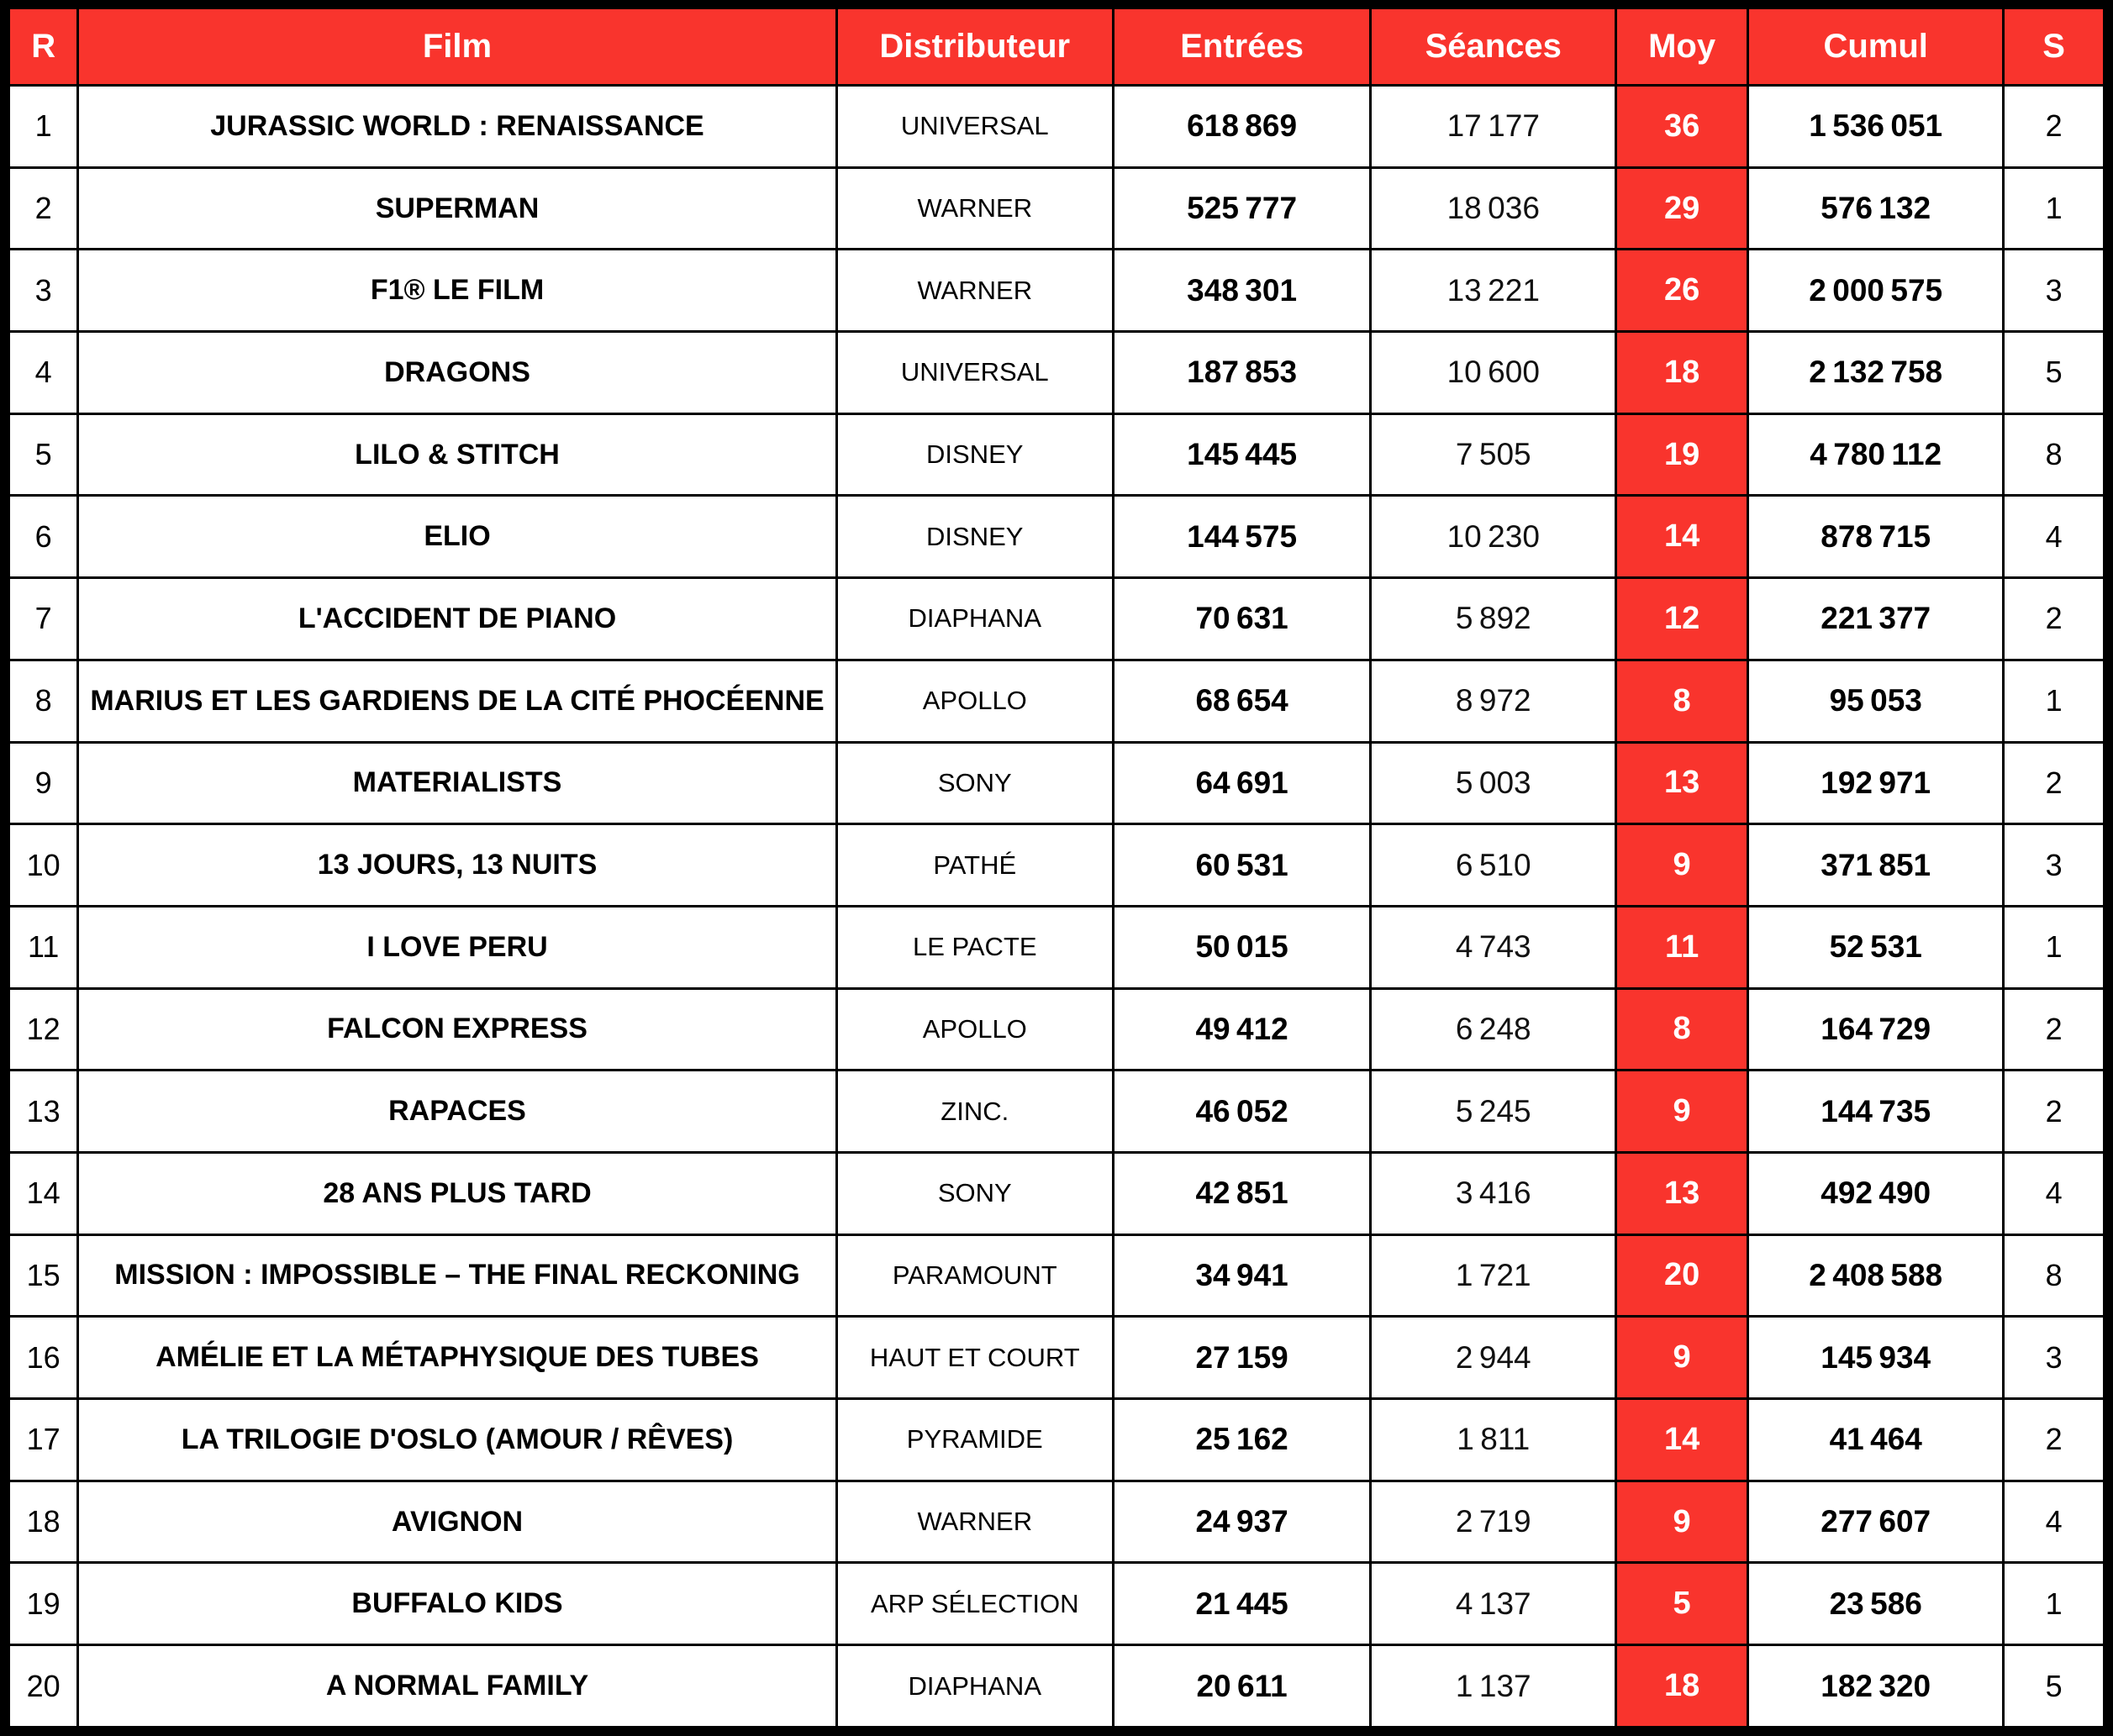 The height and width of the screenshot is (1736, 2113). I want to click on film-title-cell: RAPACES, so click(457, 1111).